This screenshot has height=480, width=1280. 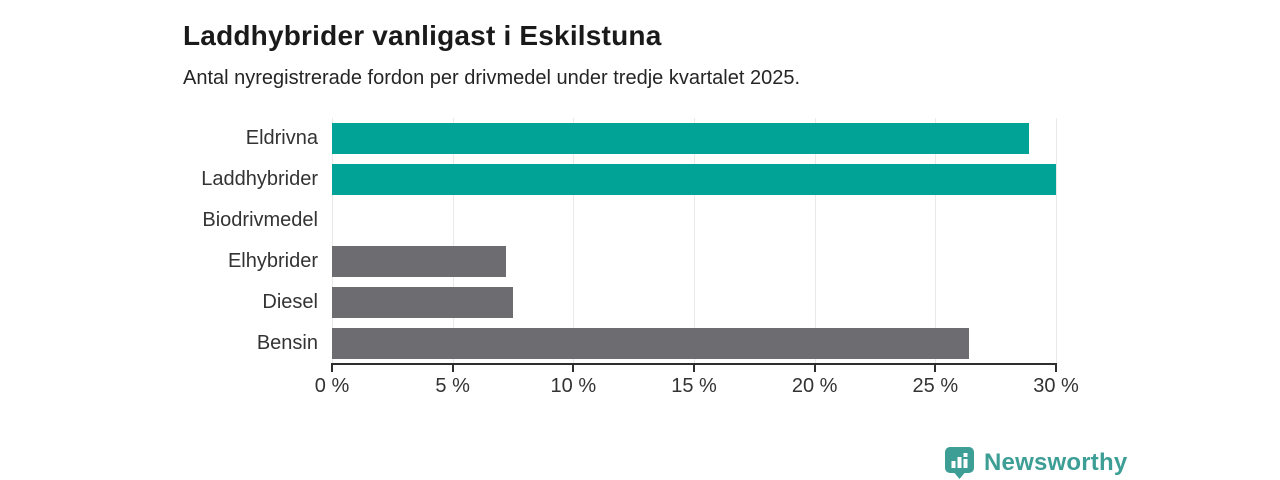 I want to click on tick-label: 10 %, so click(x=573, y=386).